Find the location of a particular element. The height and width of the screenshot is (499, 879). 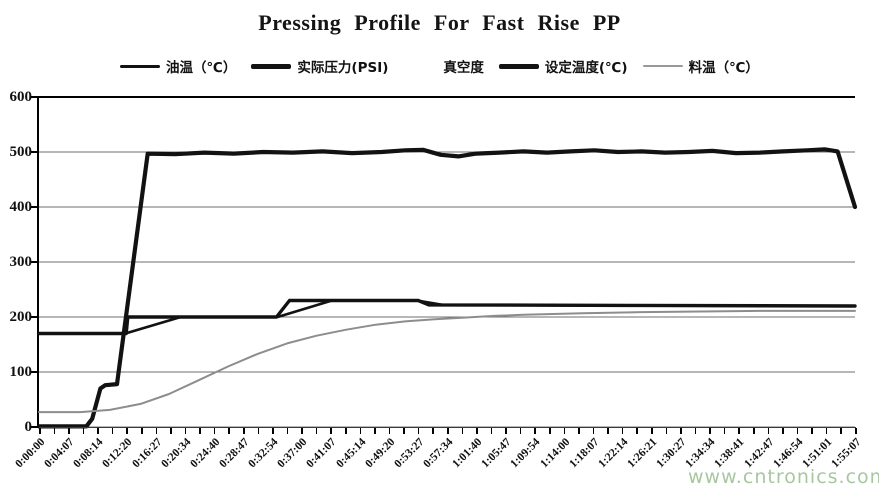

legend-item-oil-temp: 油温（℃） is located at coordinates (178, 66).